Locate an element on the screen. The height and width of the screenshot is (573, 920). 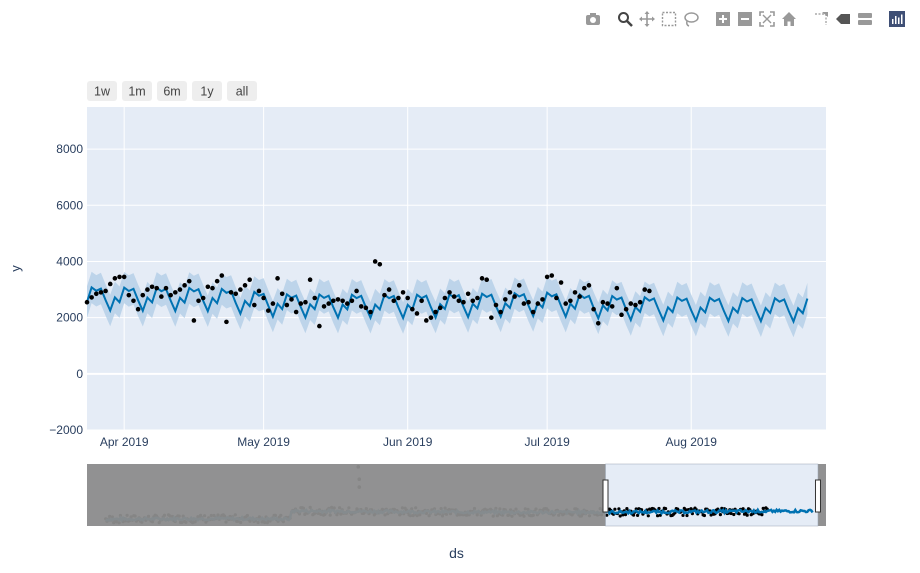
camera-button is located at coordinates (593, 19).